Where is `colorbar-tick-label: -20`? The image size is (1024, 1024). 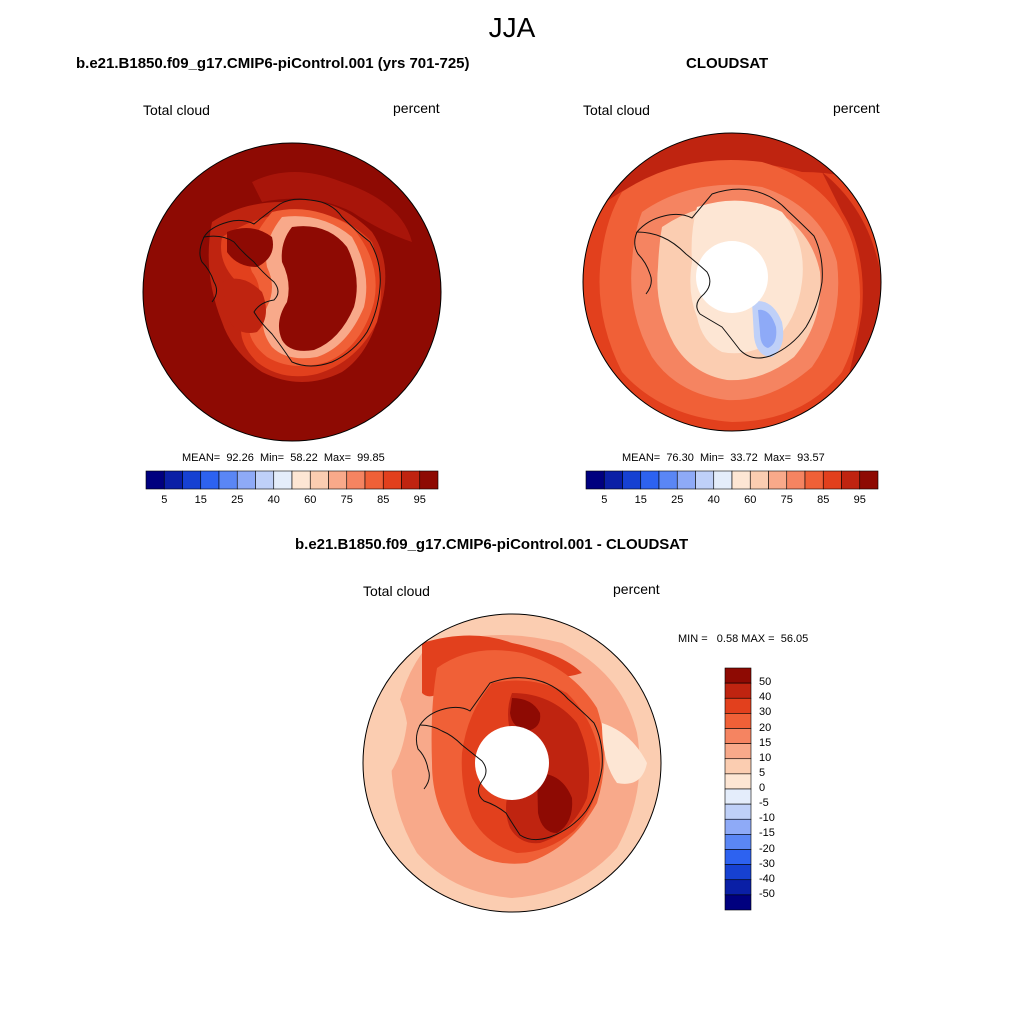
colorbar-tick-label: -20 is located at coordinates (767, 848).